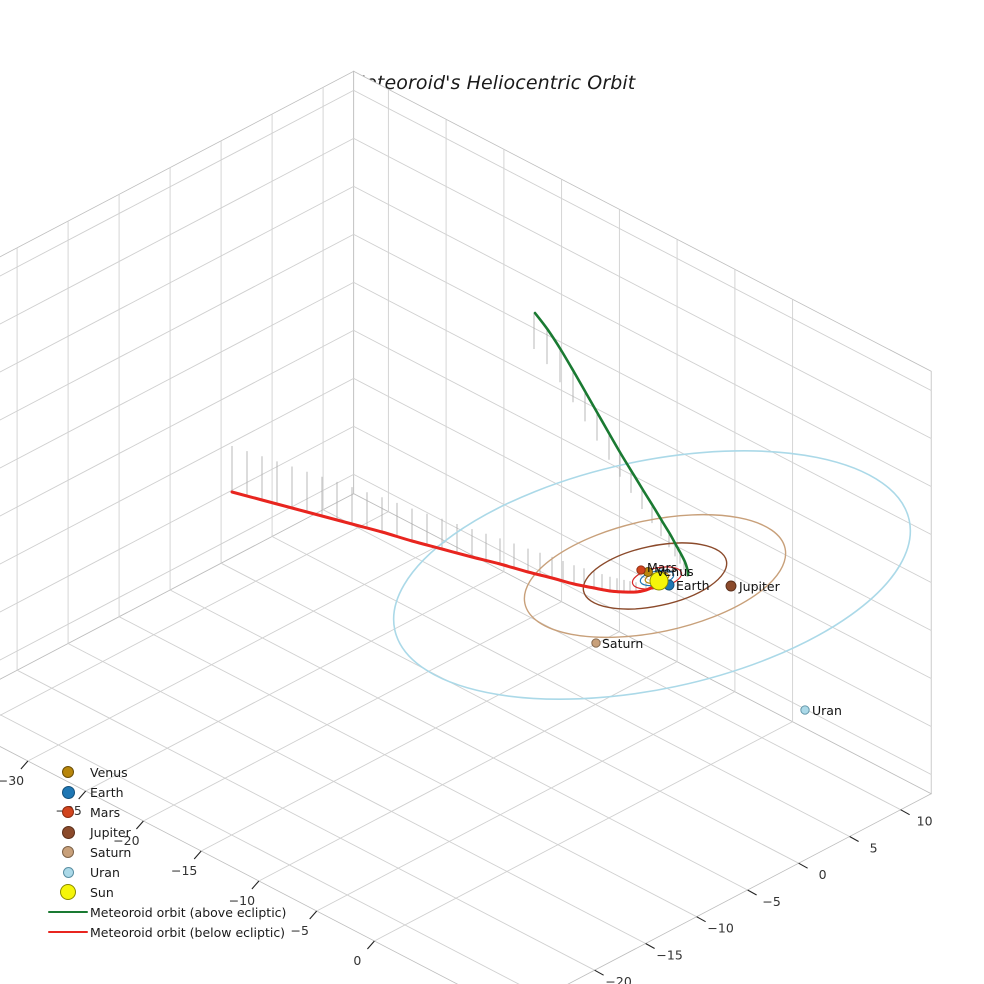 The height and width of the screenshot is (984, 984). I want to click on legend-item-label: Uran, so click(105, 872).